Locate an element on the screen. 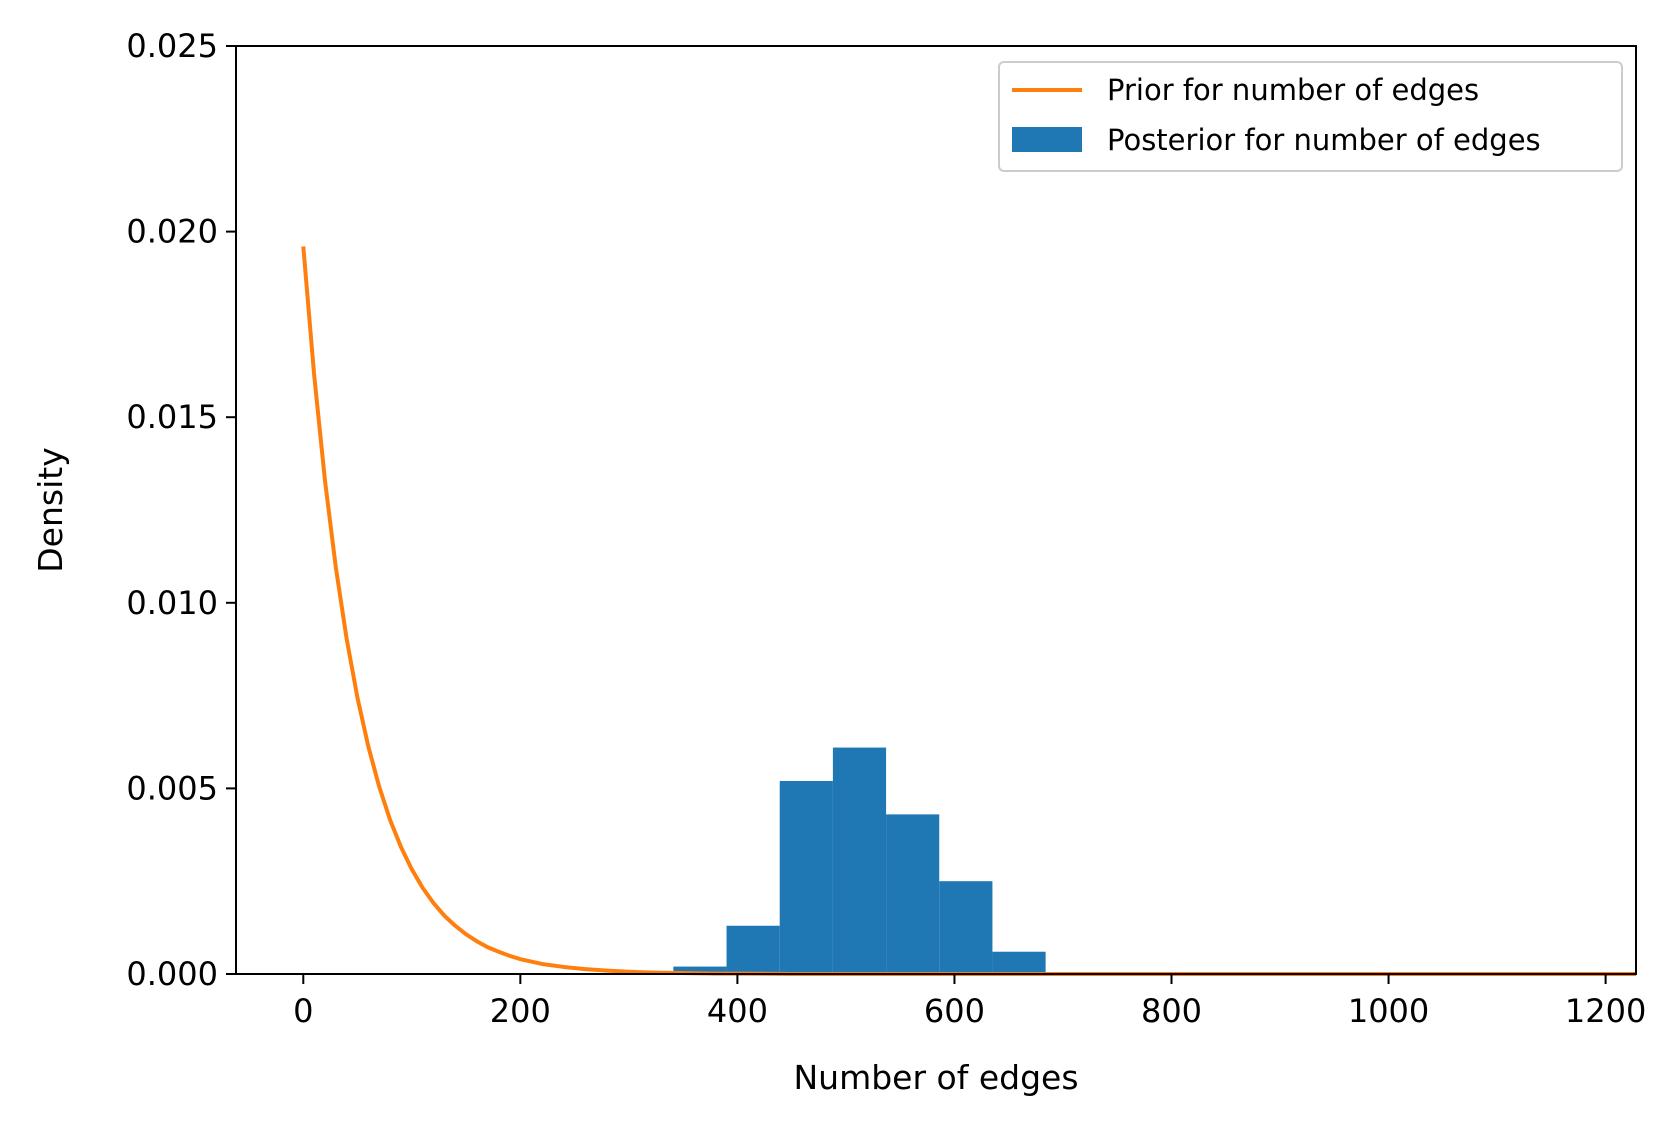 The height and width of the screenshot is (1125, 1660). legend-label-posterior: Posterior for number of edges is located at coordinates (1324, 140).